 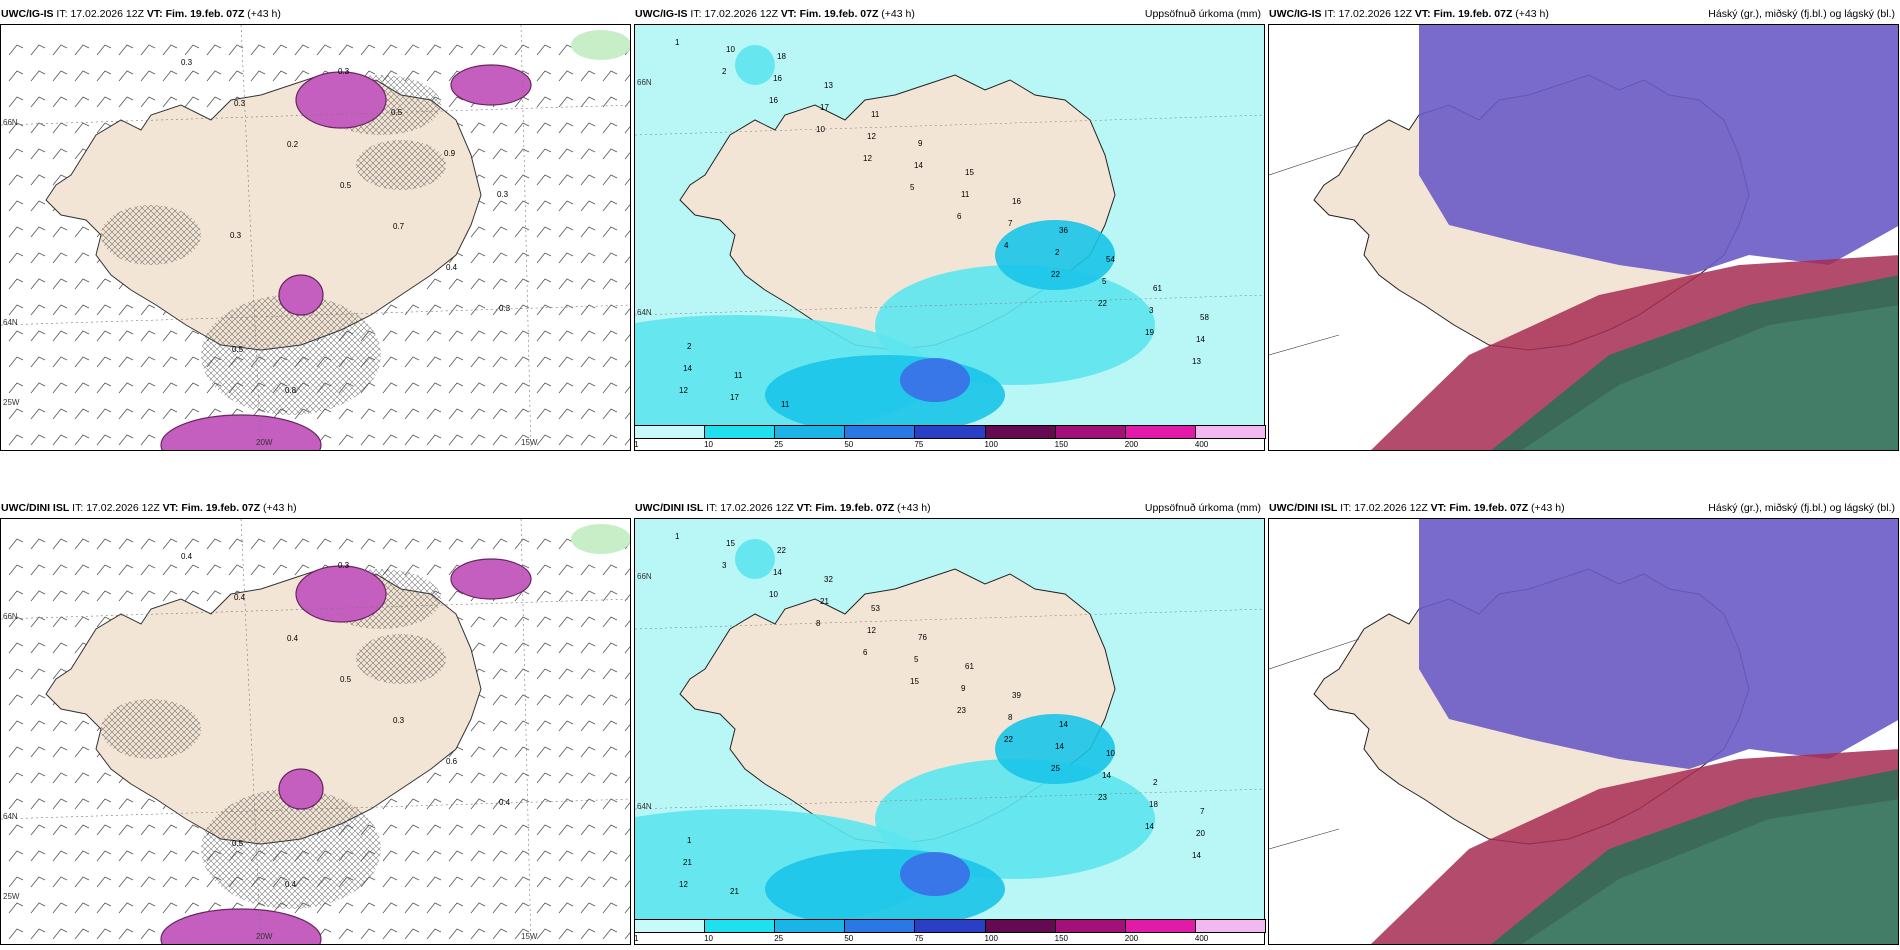 I want to click on precip-value: 10, so click(x=1110, y=753).